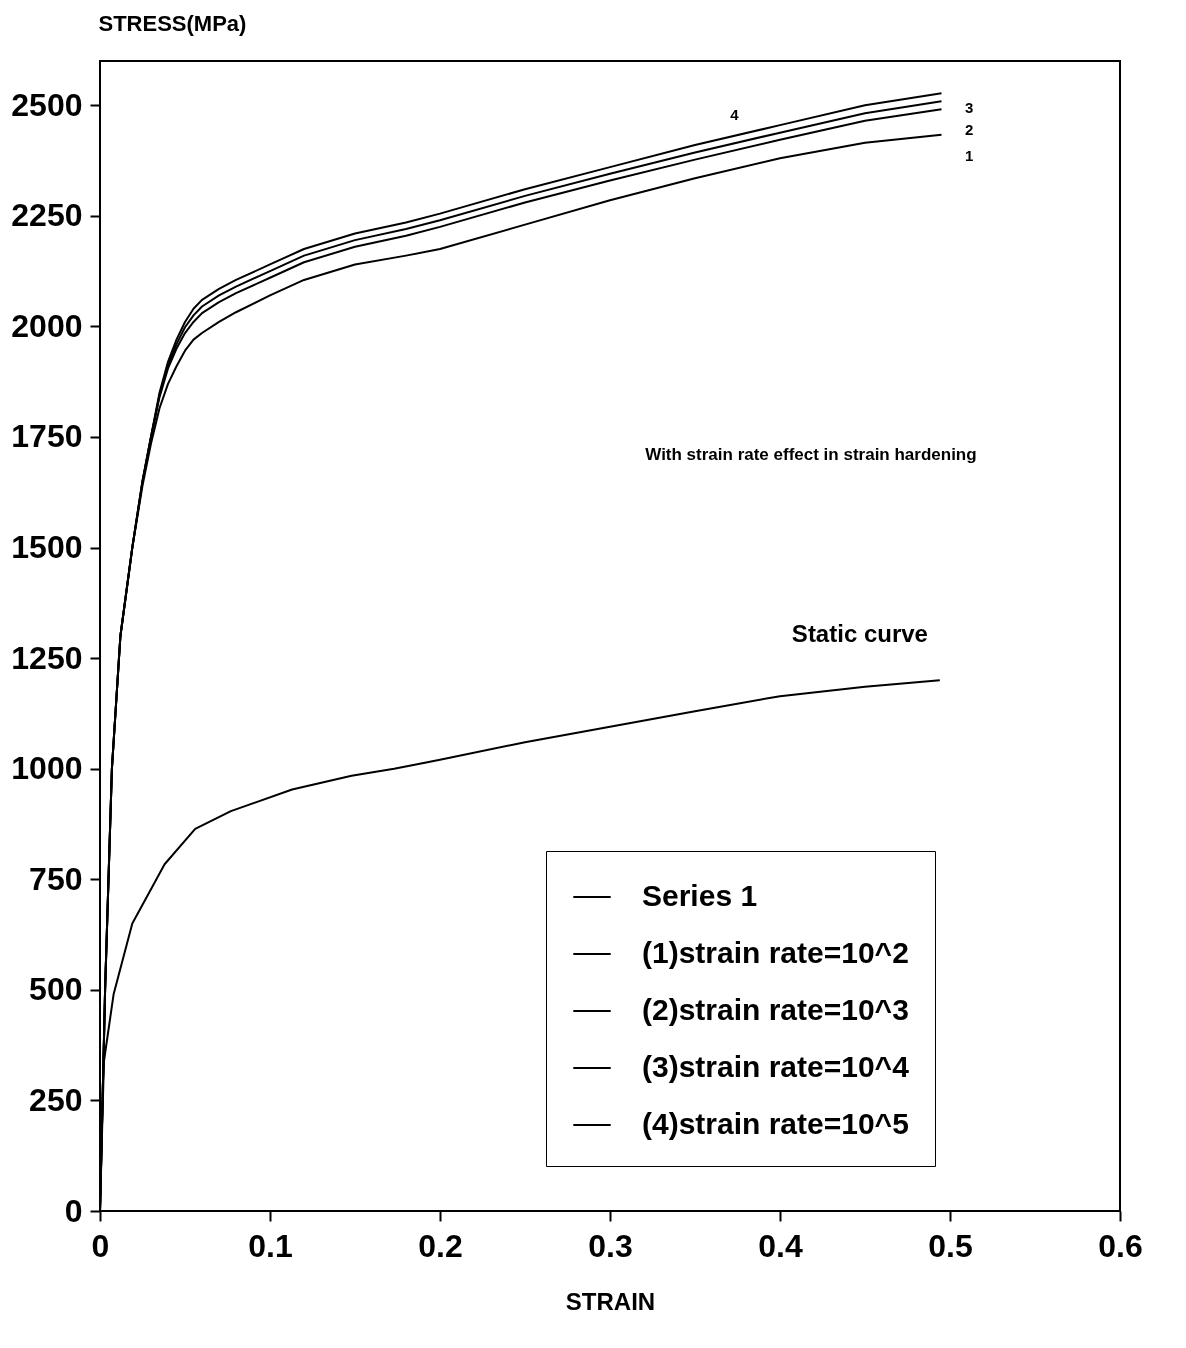  Describe the element at coordinates (47, 768) in the screenshot. I see `y-tick-label: 1000` at that location.